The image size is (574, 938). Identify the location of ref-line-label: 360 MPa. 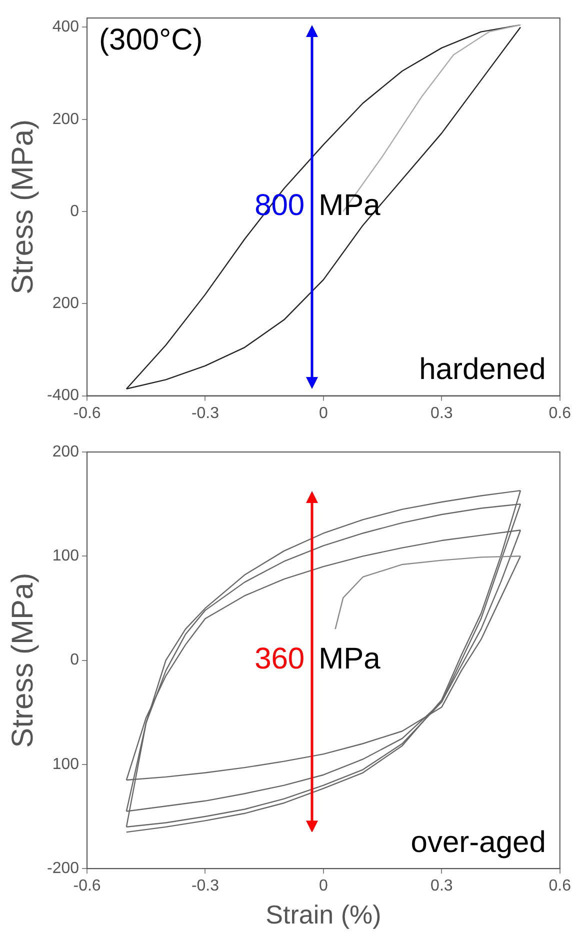
(317, 659).